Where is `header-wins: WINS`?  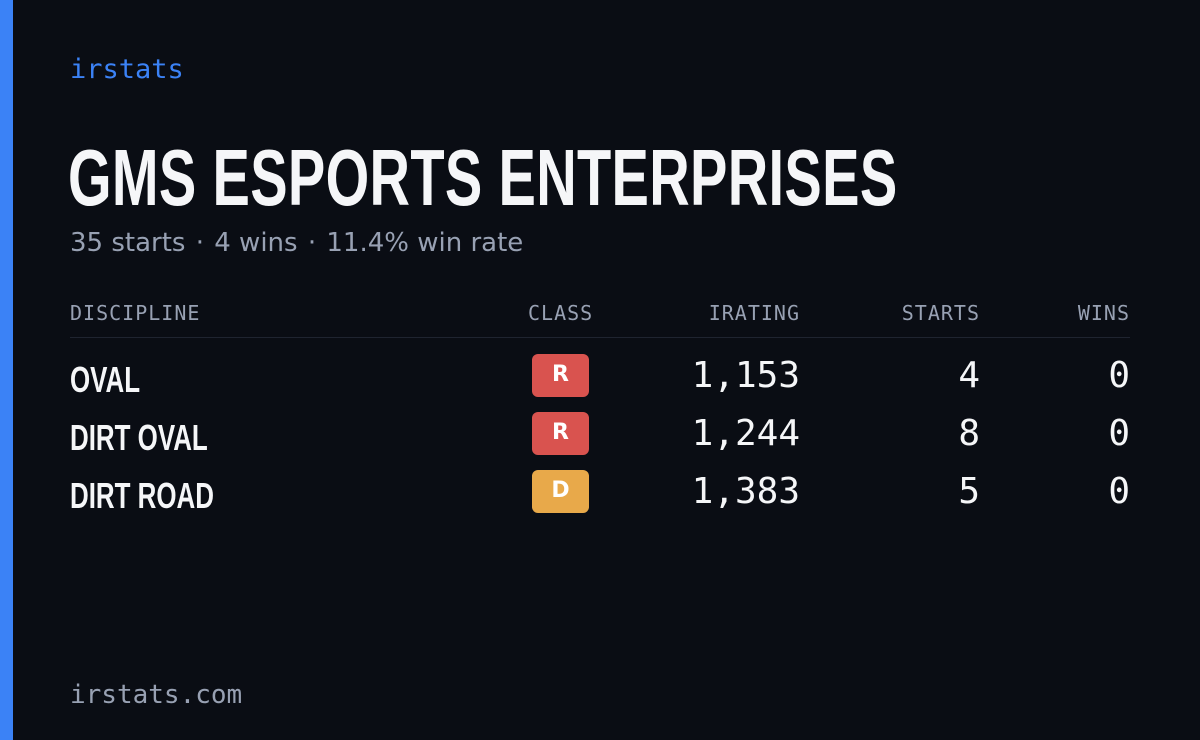 header-wins: WINS is located at coordinates (1103, 313).